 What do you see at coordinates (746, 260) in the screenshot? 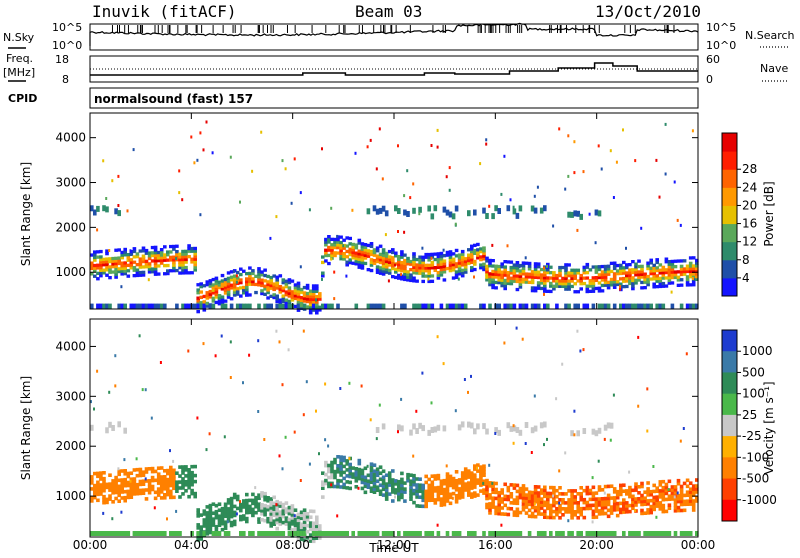
I see `colorbar-tick-label: 8` at bounding box center [746, 260].